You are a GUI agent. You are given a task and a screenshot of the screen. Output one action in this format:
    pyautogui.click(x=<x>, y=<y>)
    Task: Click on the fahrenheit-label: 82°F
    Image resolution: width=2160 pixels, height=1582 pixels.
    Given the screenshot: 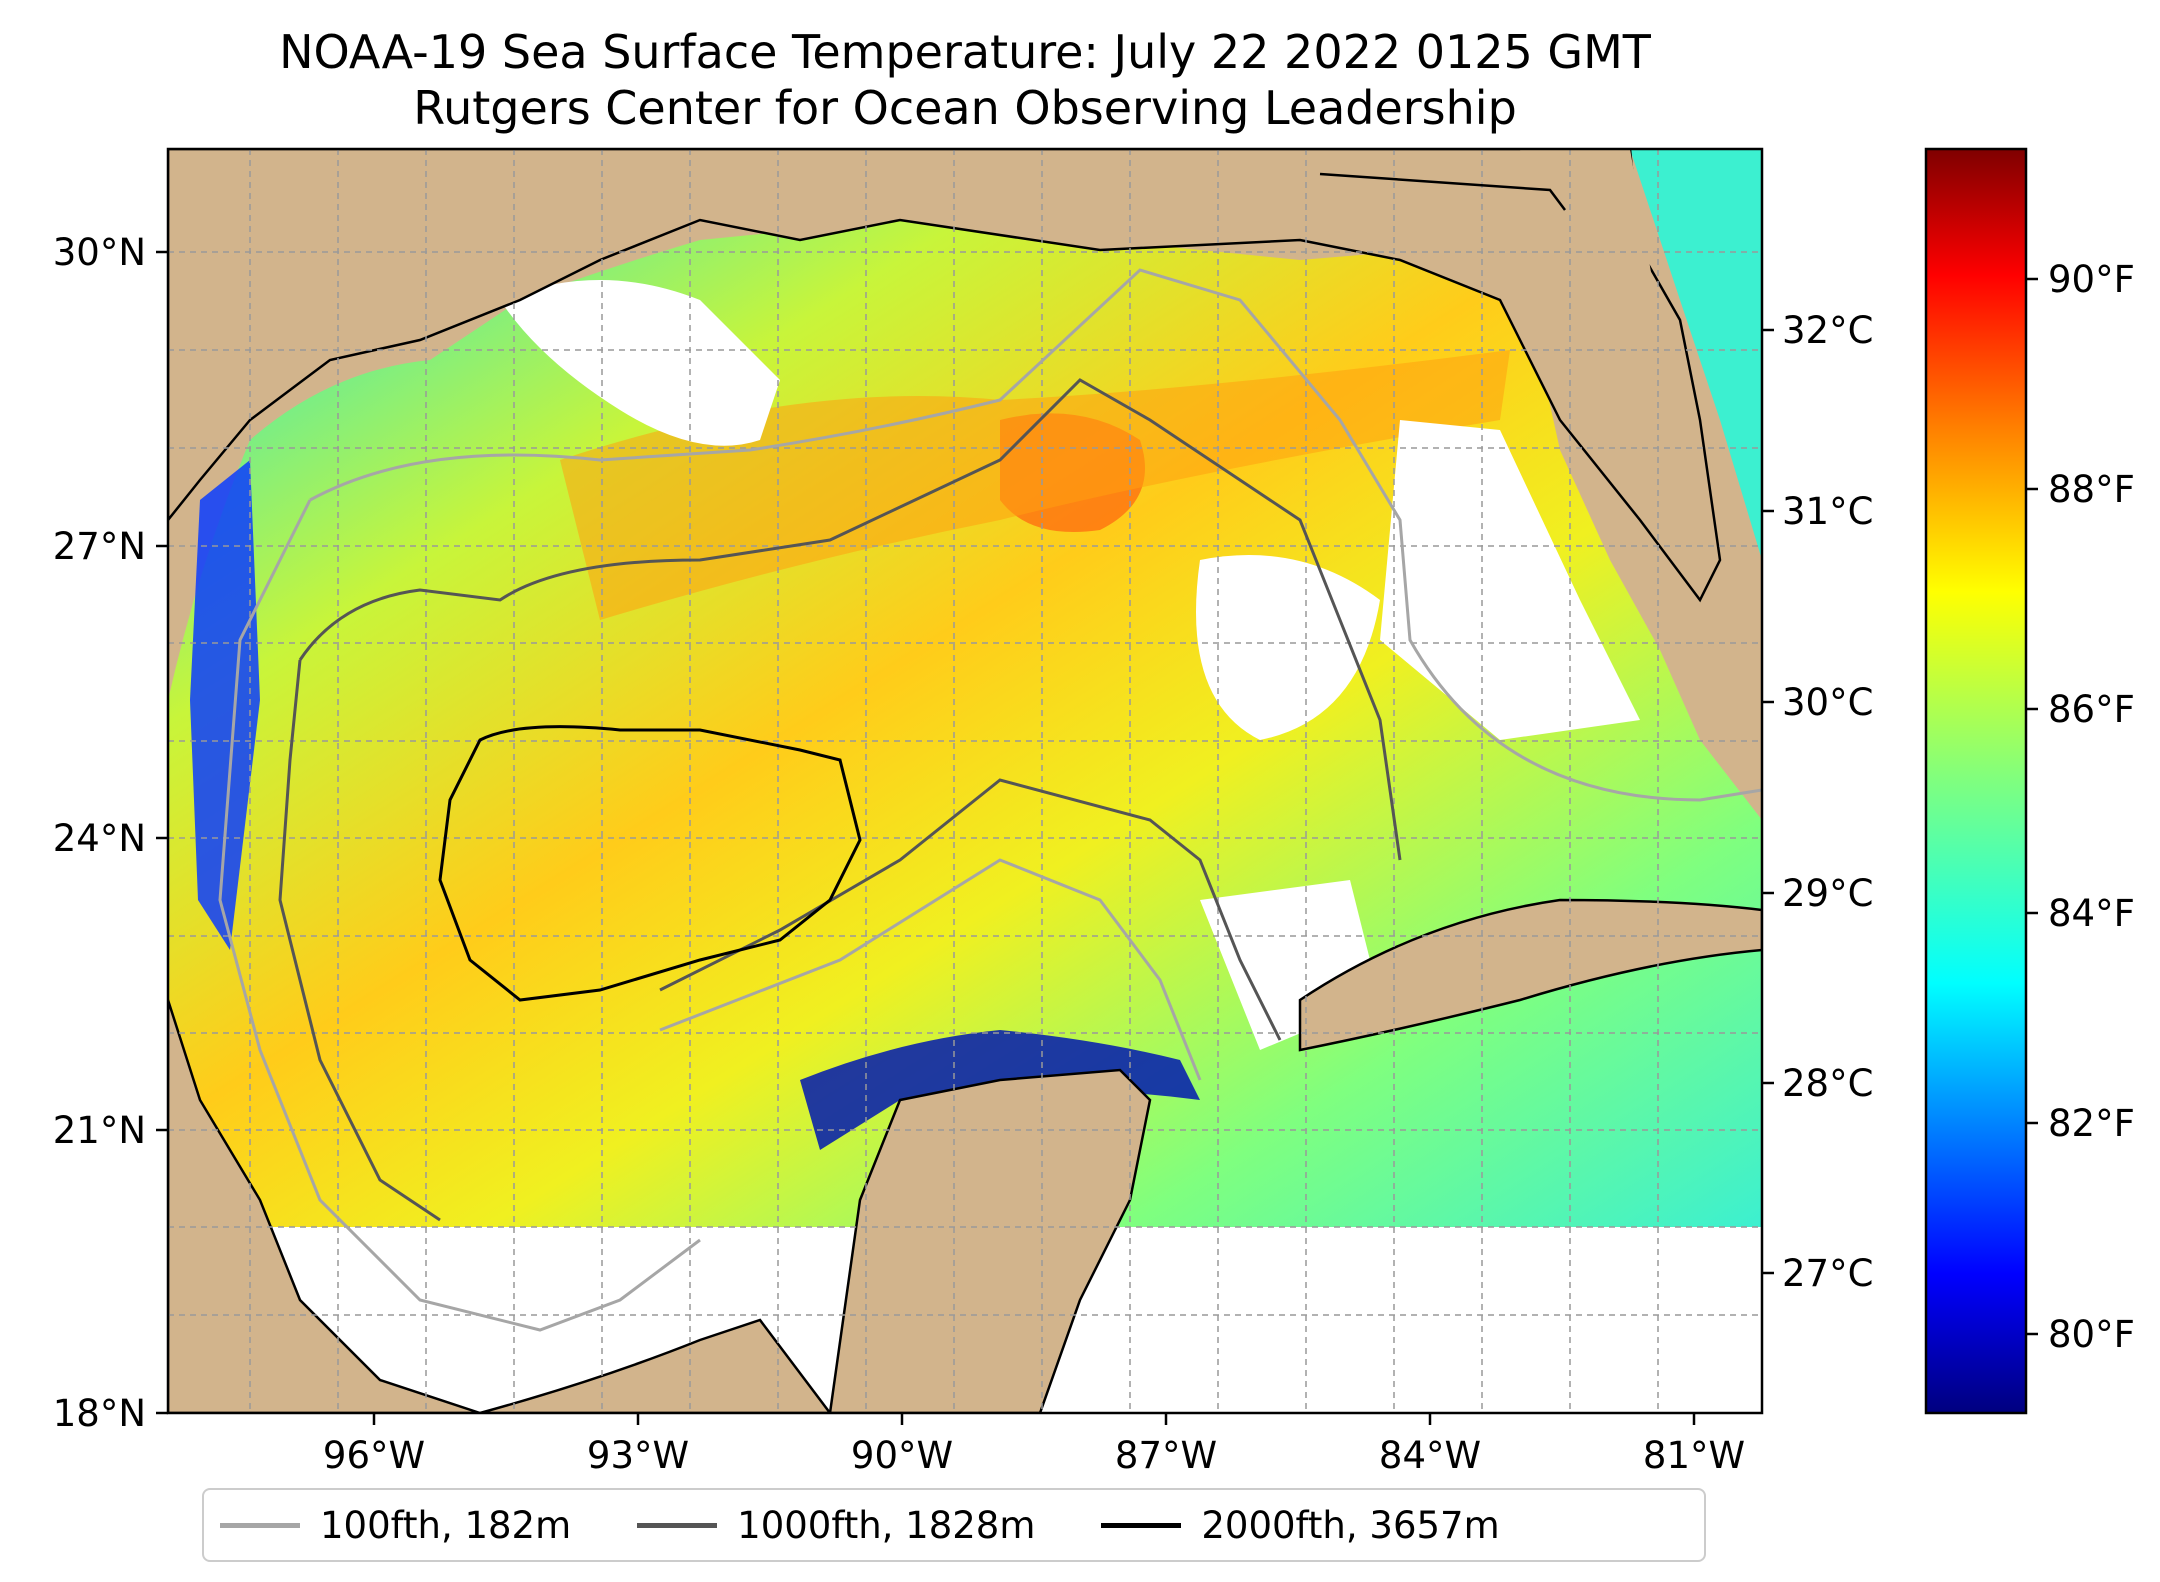 What is the action you would take?
    pyautogui.click(x=2091, y=1123)
    